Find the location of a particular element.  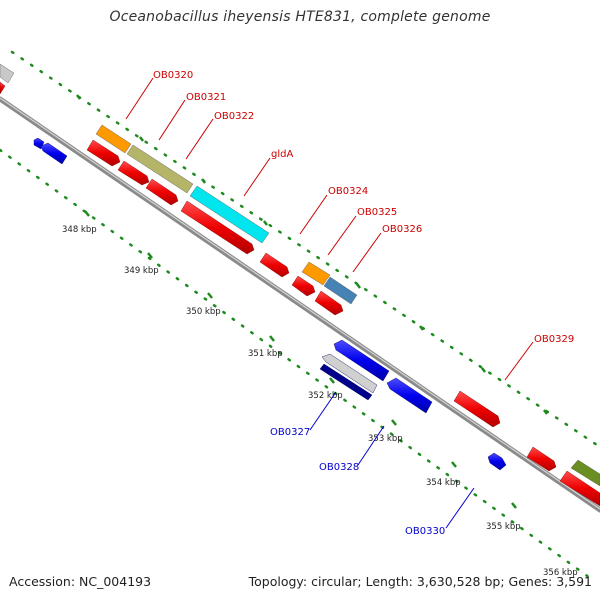

connector-ob0327 is located at coordinates (323, 411).